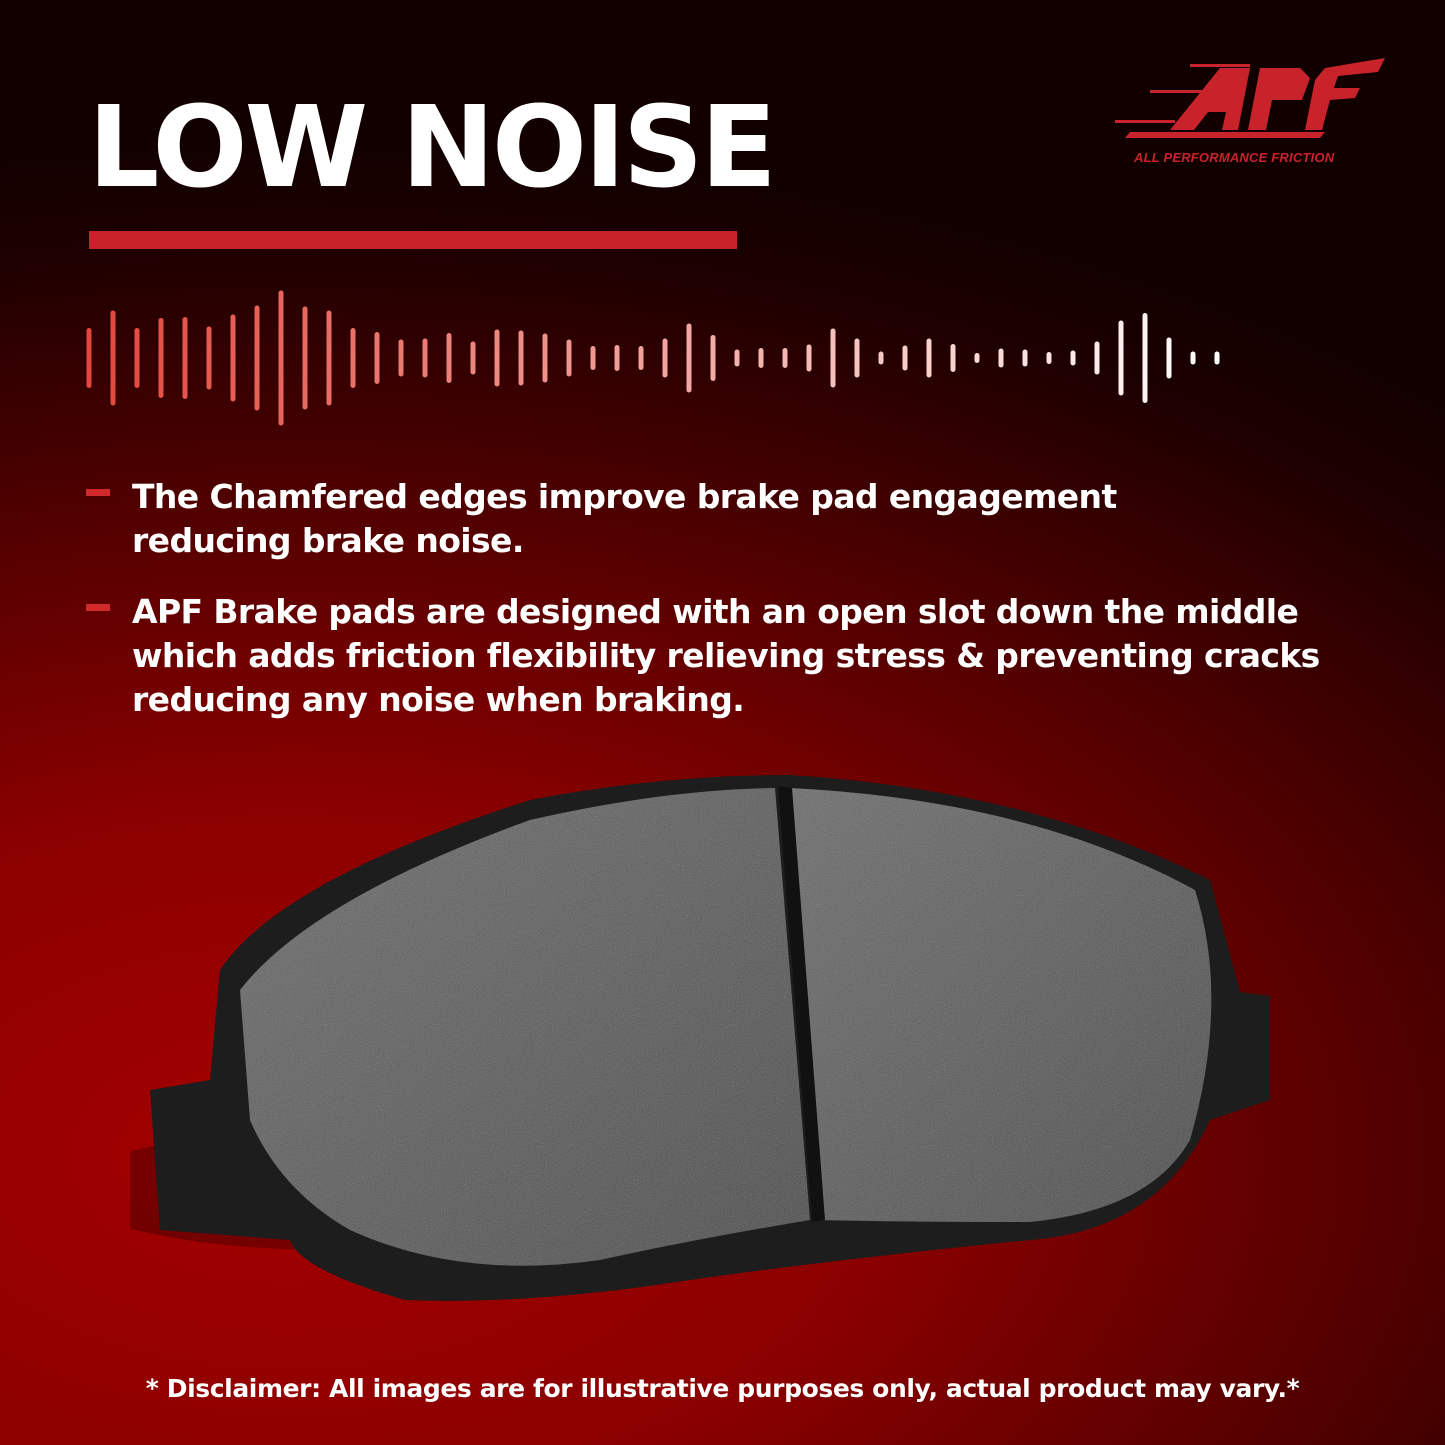 The height and width of the screenshot is (1445, 1445). Describe the element at coordinates (432, 148) in the screenshot. I see `page-title: LOW NOISE` at that location.